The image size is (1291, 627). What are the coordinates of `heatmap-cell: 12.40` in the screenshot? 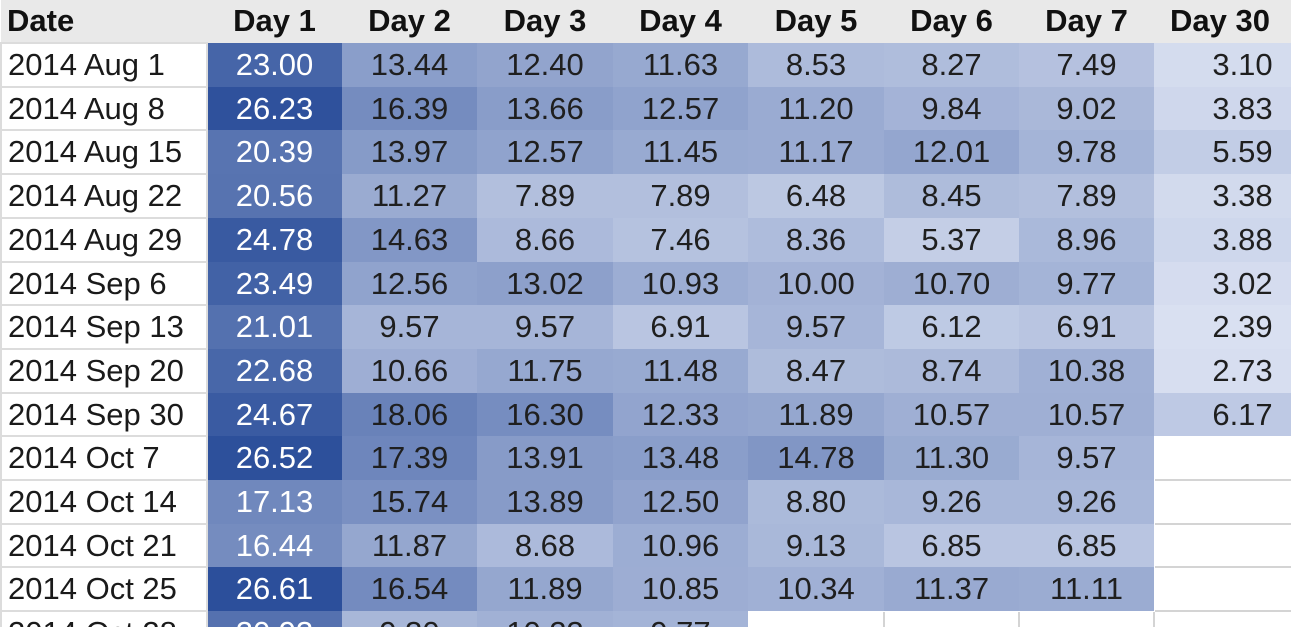 It's located at (545, 65).